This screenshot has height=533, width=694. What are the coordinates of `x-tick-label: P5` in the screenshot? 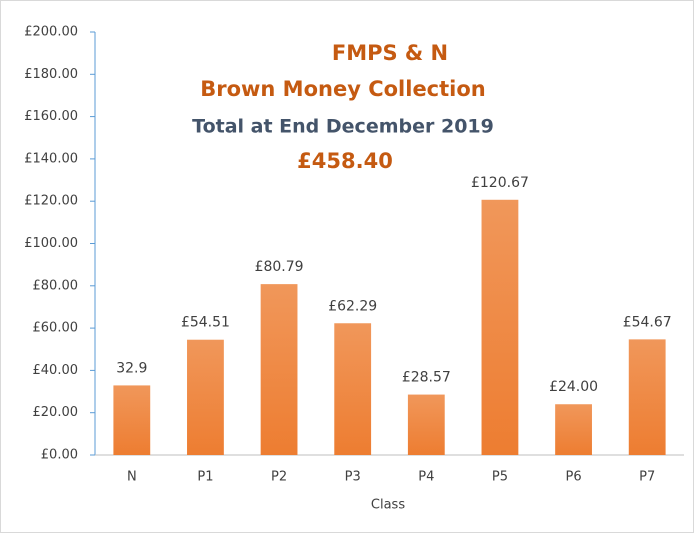 It's located at (500, 477).